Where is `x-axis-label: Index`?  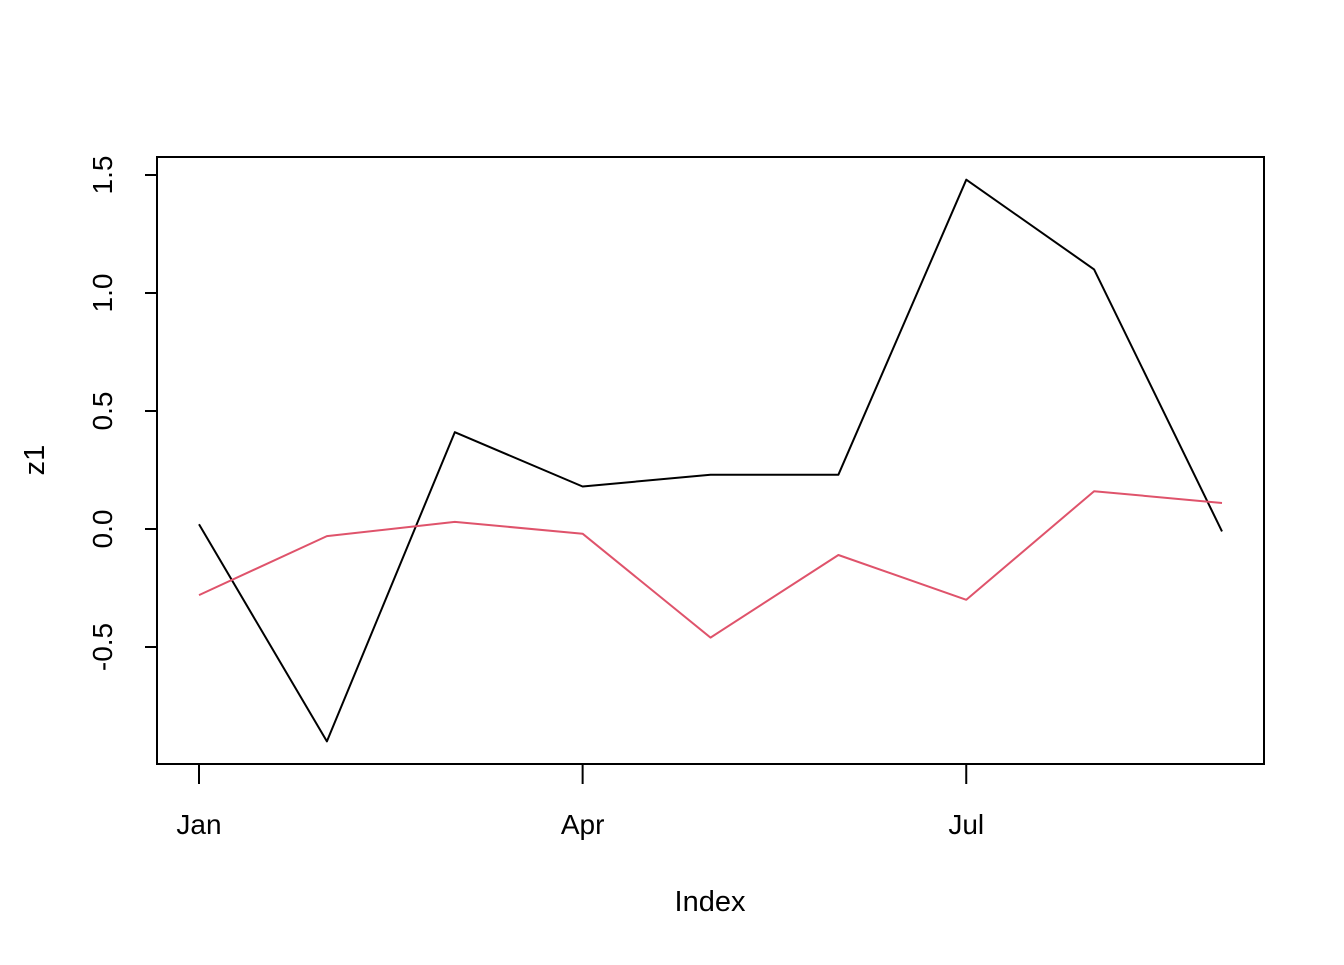
x-axis-label: Index is located at coordinates (710, 902).